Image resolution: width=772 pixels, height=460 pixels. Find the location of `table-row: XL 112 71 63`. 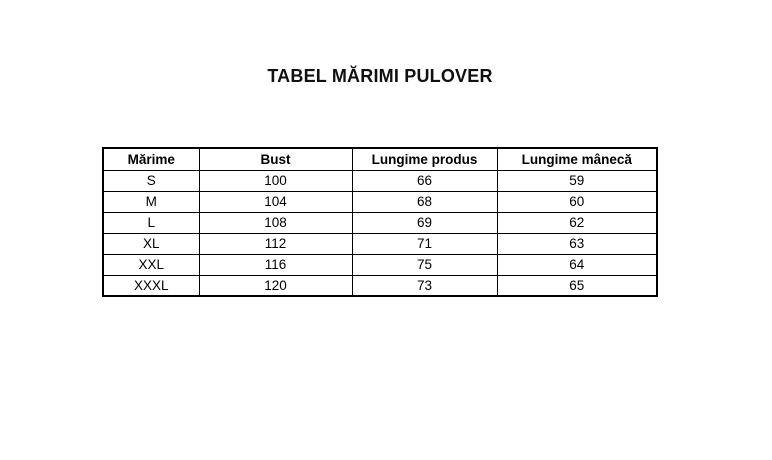

table-row: XL 112 71 63 is located at coordinates (380, 243).